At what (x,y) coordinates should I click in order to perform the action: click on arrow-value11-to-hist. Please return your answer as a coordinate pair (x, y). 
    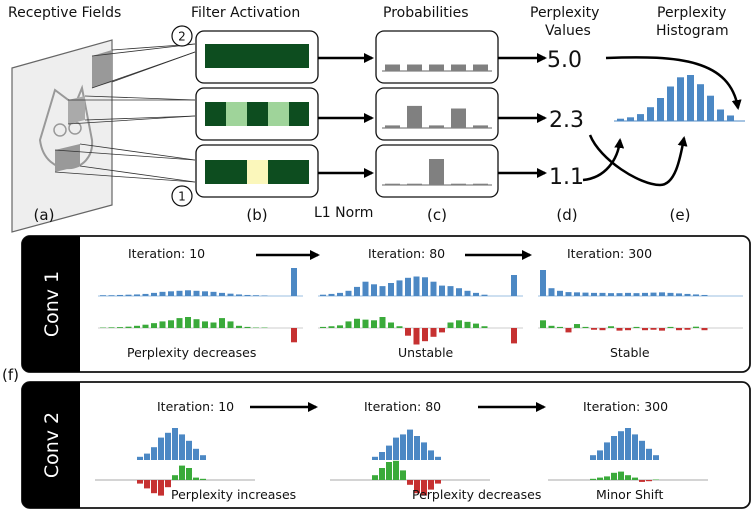
    Looking at the image, I should click on (603, 160).